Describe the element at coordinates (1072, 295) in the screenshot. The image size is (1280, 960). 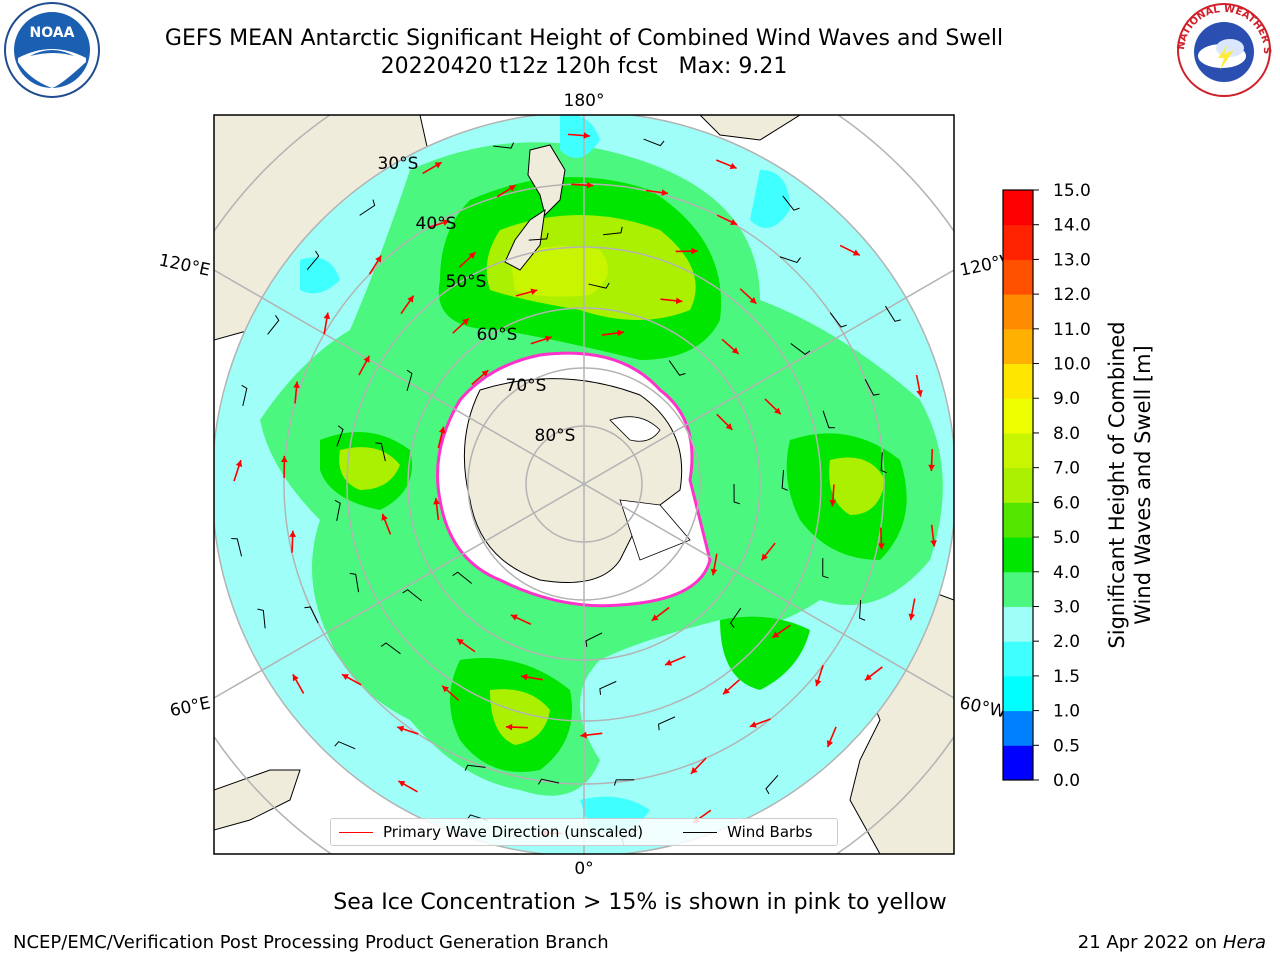
I see `colorbar-tick-label: 12.0` at that location.